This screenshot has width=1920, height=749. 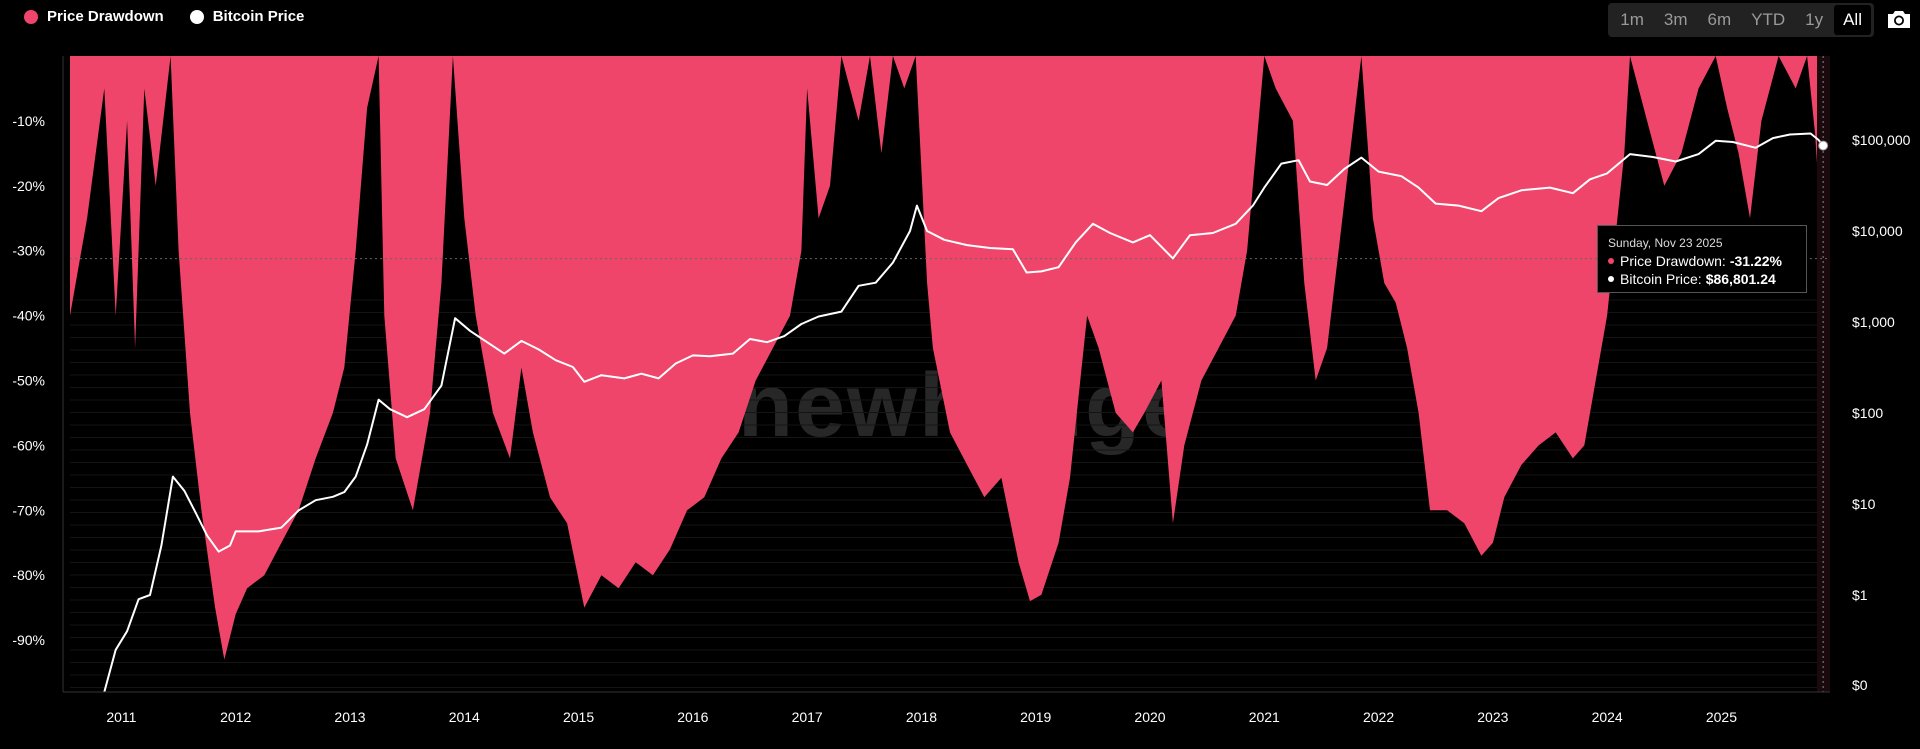 What do you see at coordinates (1823, 145) in the screenshot?
I see `price-marker` at bounding box center [1823, 145].